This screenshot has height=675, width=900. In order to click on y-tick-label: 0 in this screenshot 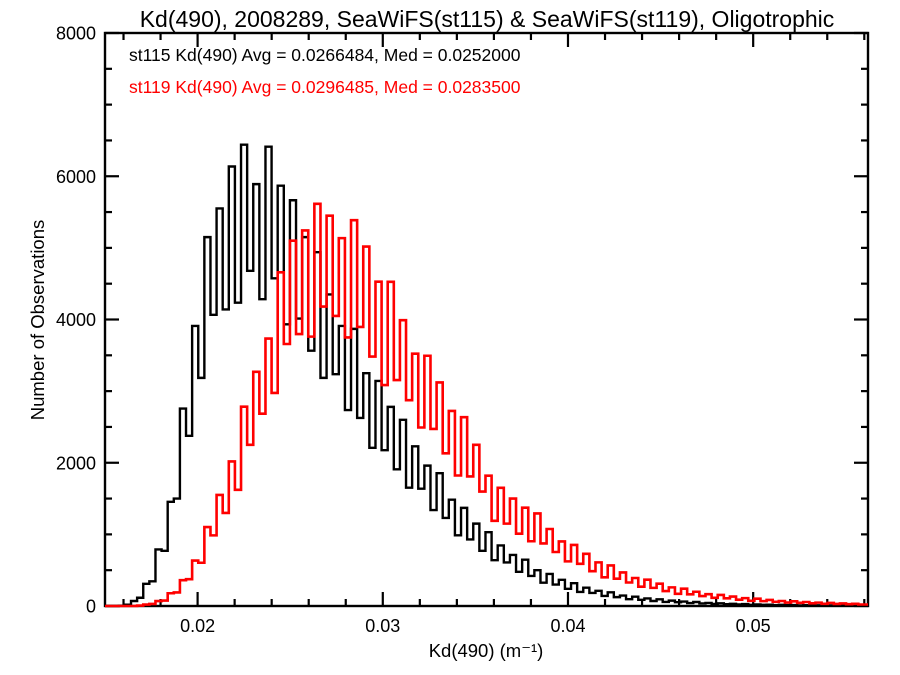, I will do `click(91, 607)`.